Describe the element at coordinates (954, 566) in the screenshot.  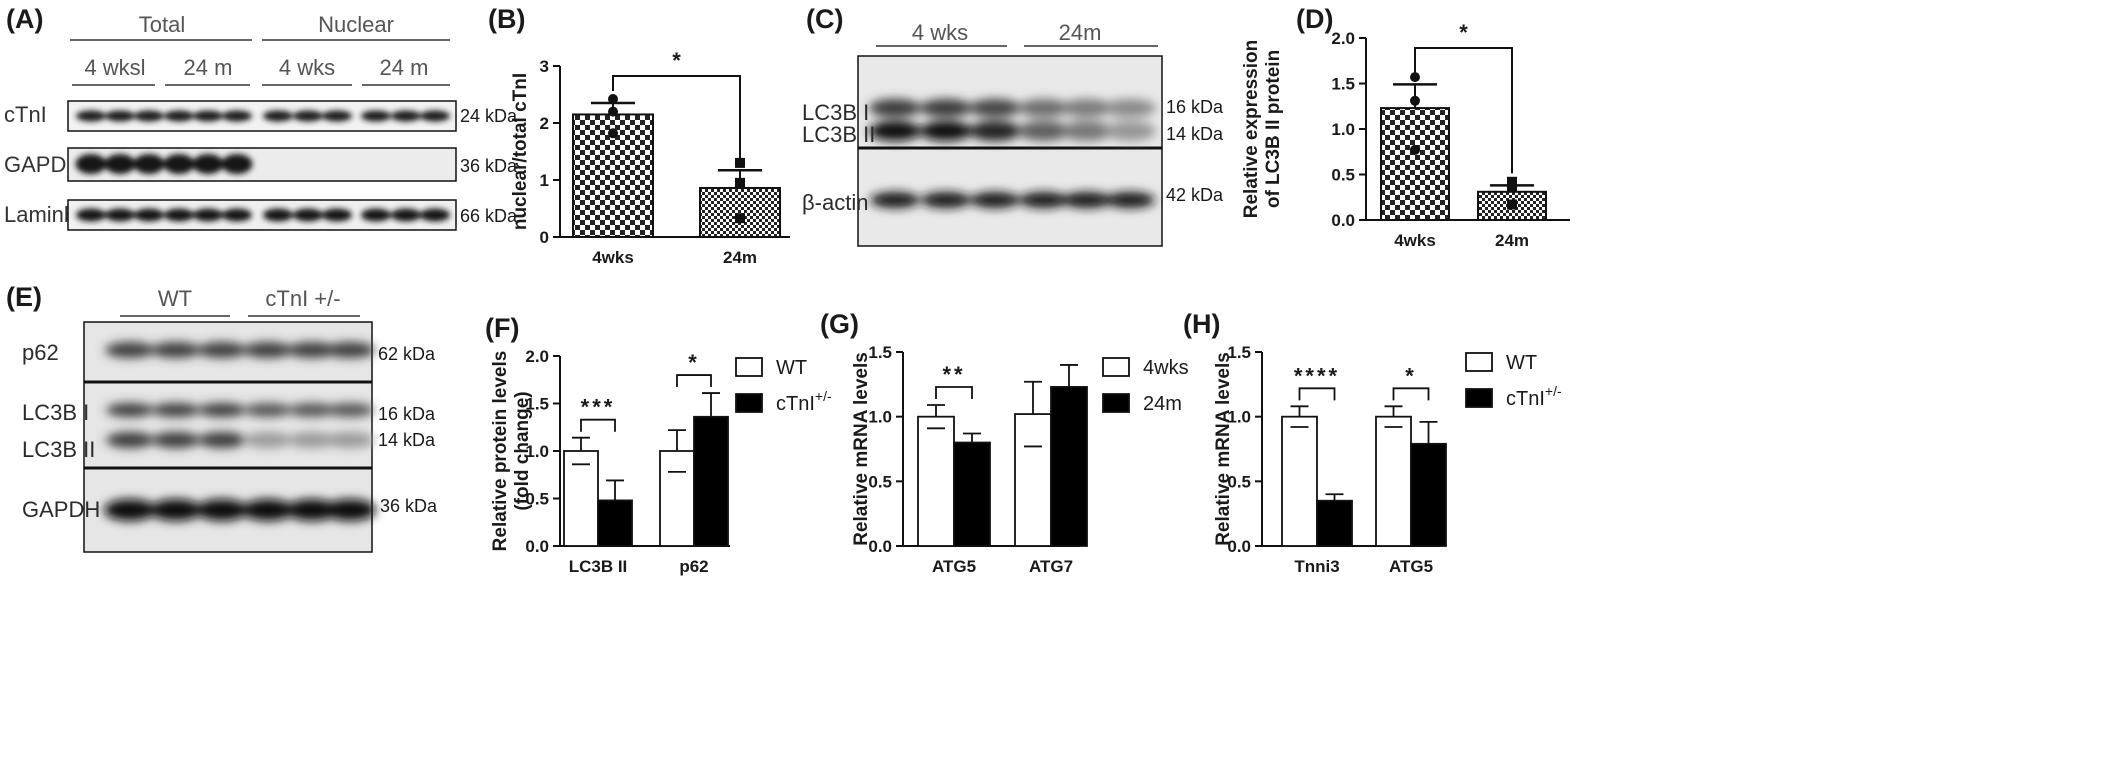
I see `x-tick-label: ATG5` at that location.